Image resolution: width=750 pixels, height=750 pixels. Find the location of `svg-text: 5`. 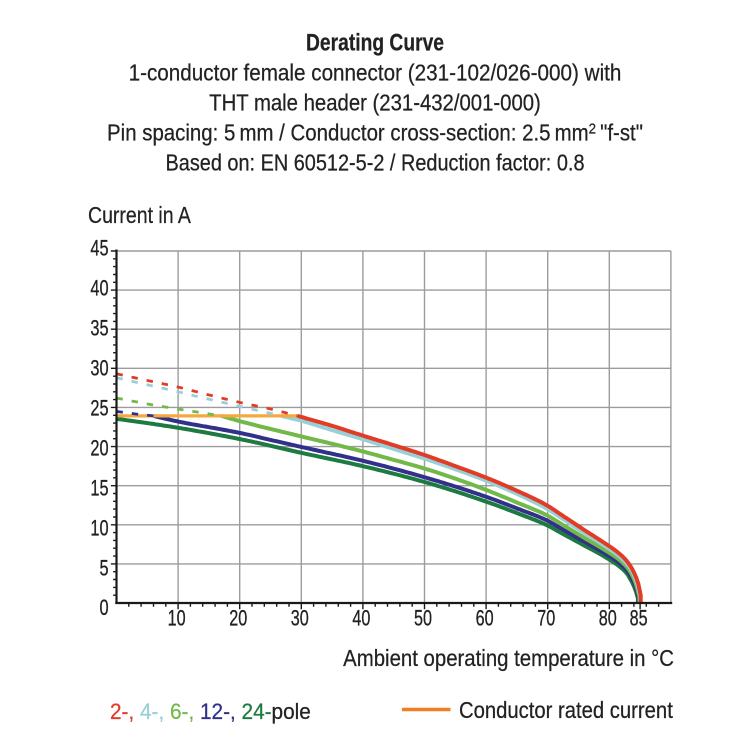

svg-text: 5 is located at coordinates (104, 568).